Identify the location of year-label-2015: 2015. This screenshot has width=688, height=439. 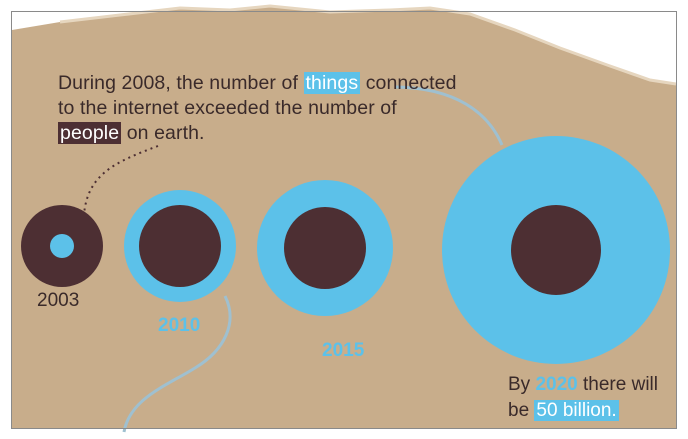
(343, 350).